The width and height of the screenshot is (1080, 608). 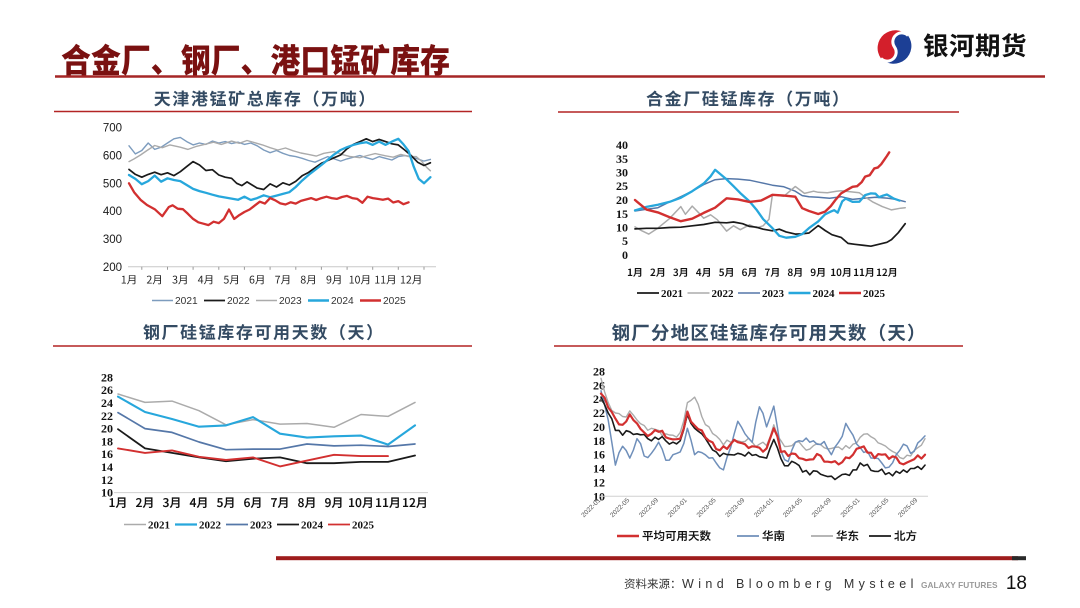 I want to click on svg-text: 2024-09, so click(x=822, y=508).